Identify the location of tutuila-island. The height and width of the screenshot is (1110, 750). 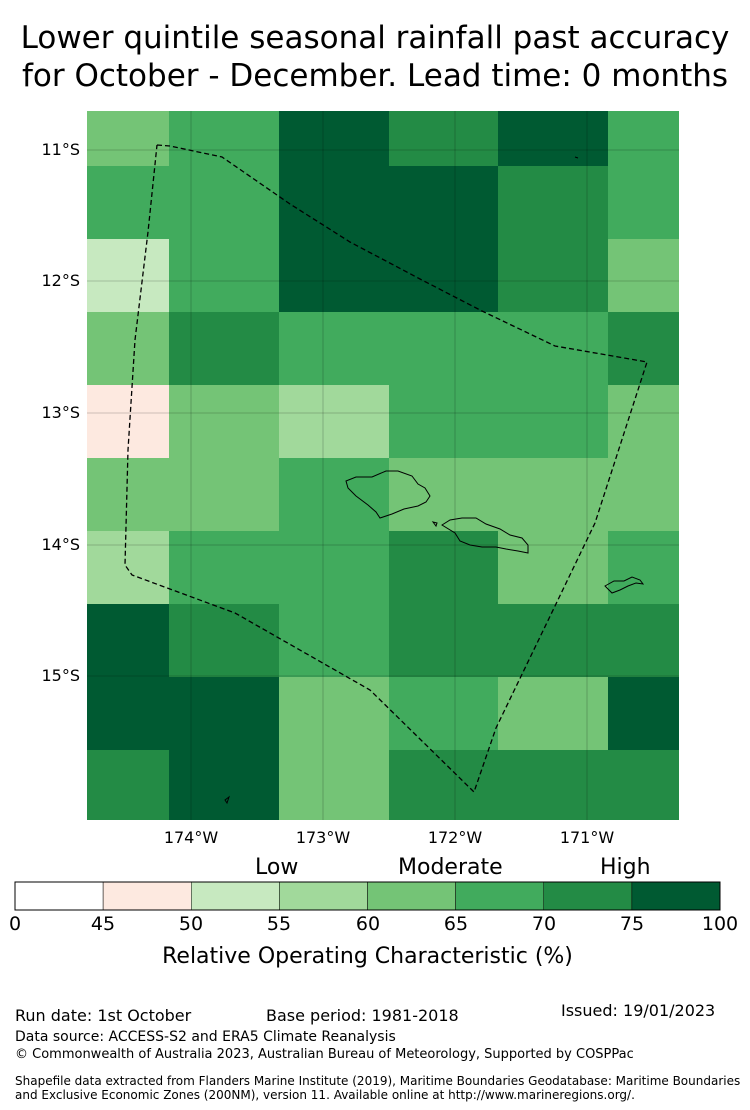
(624, 585).